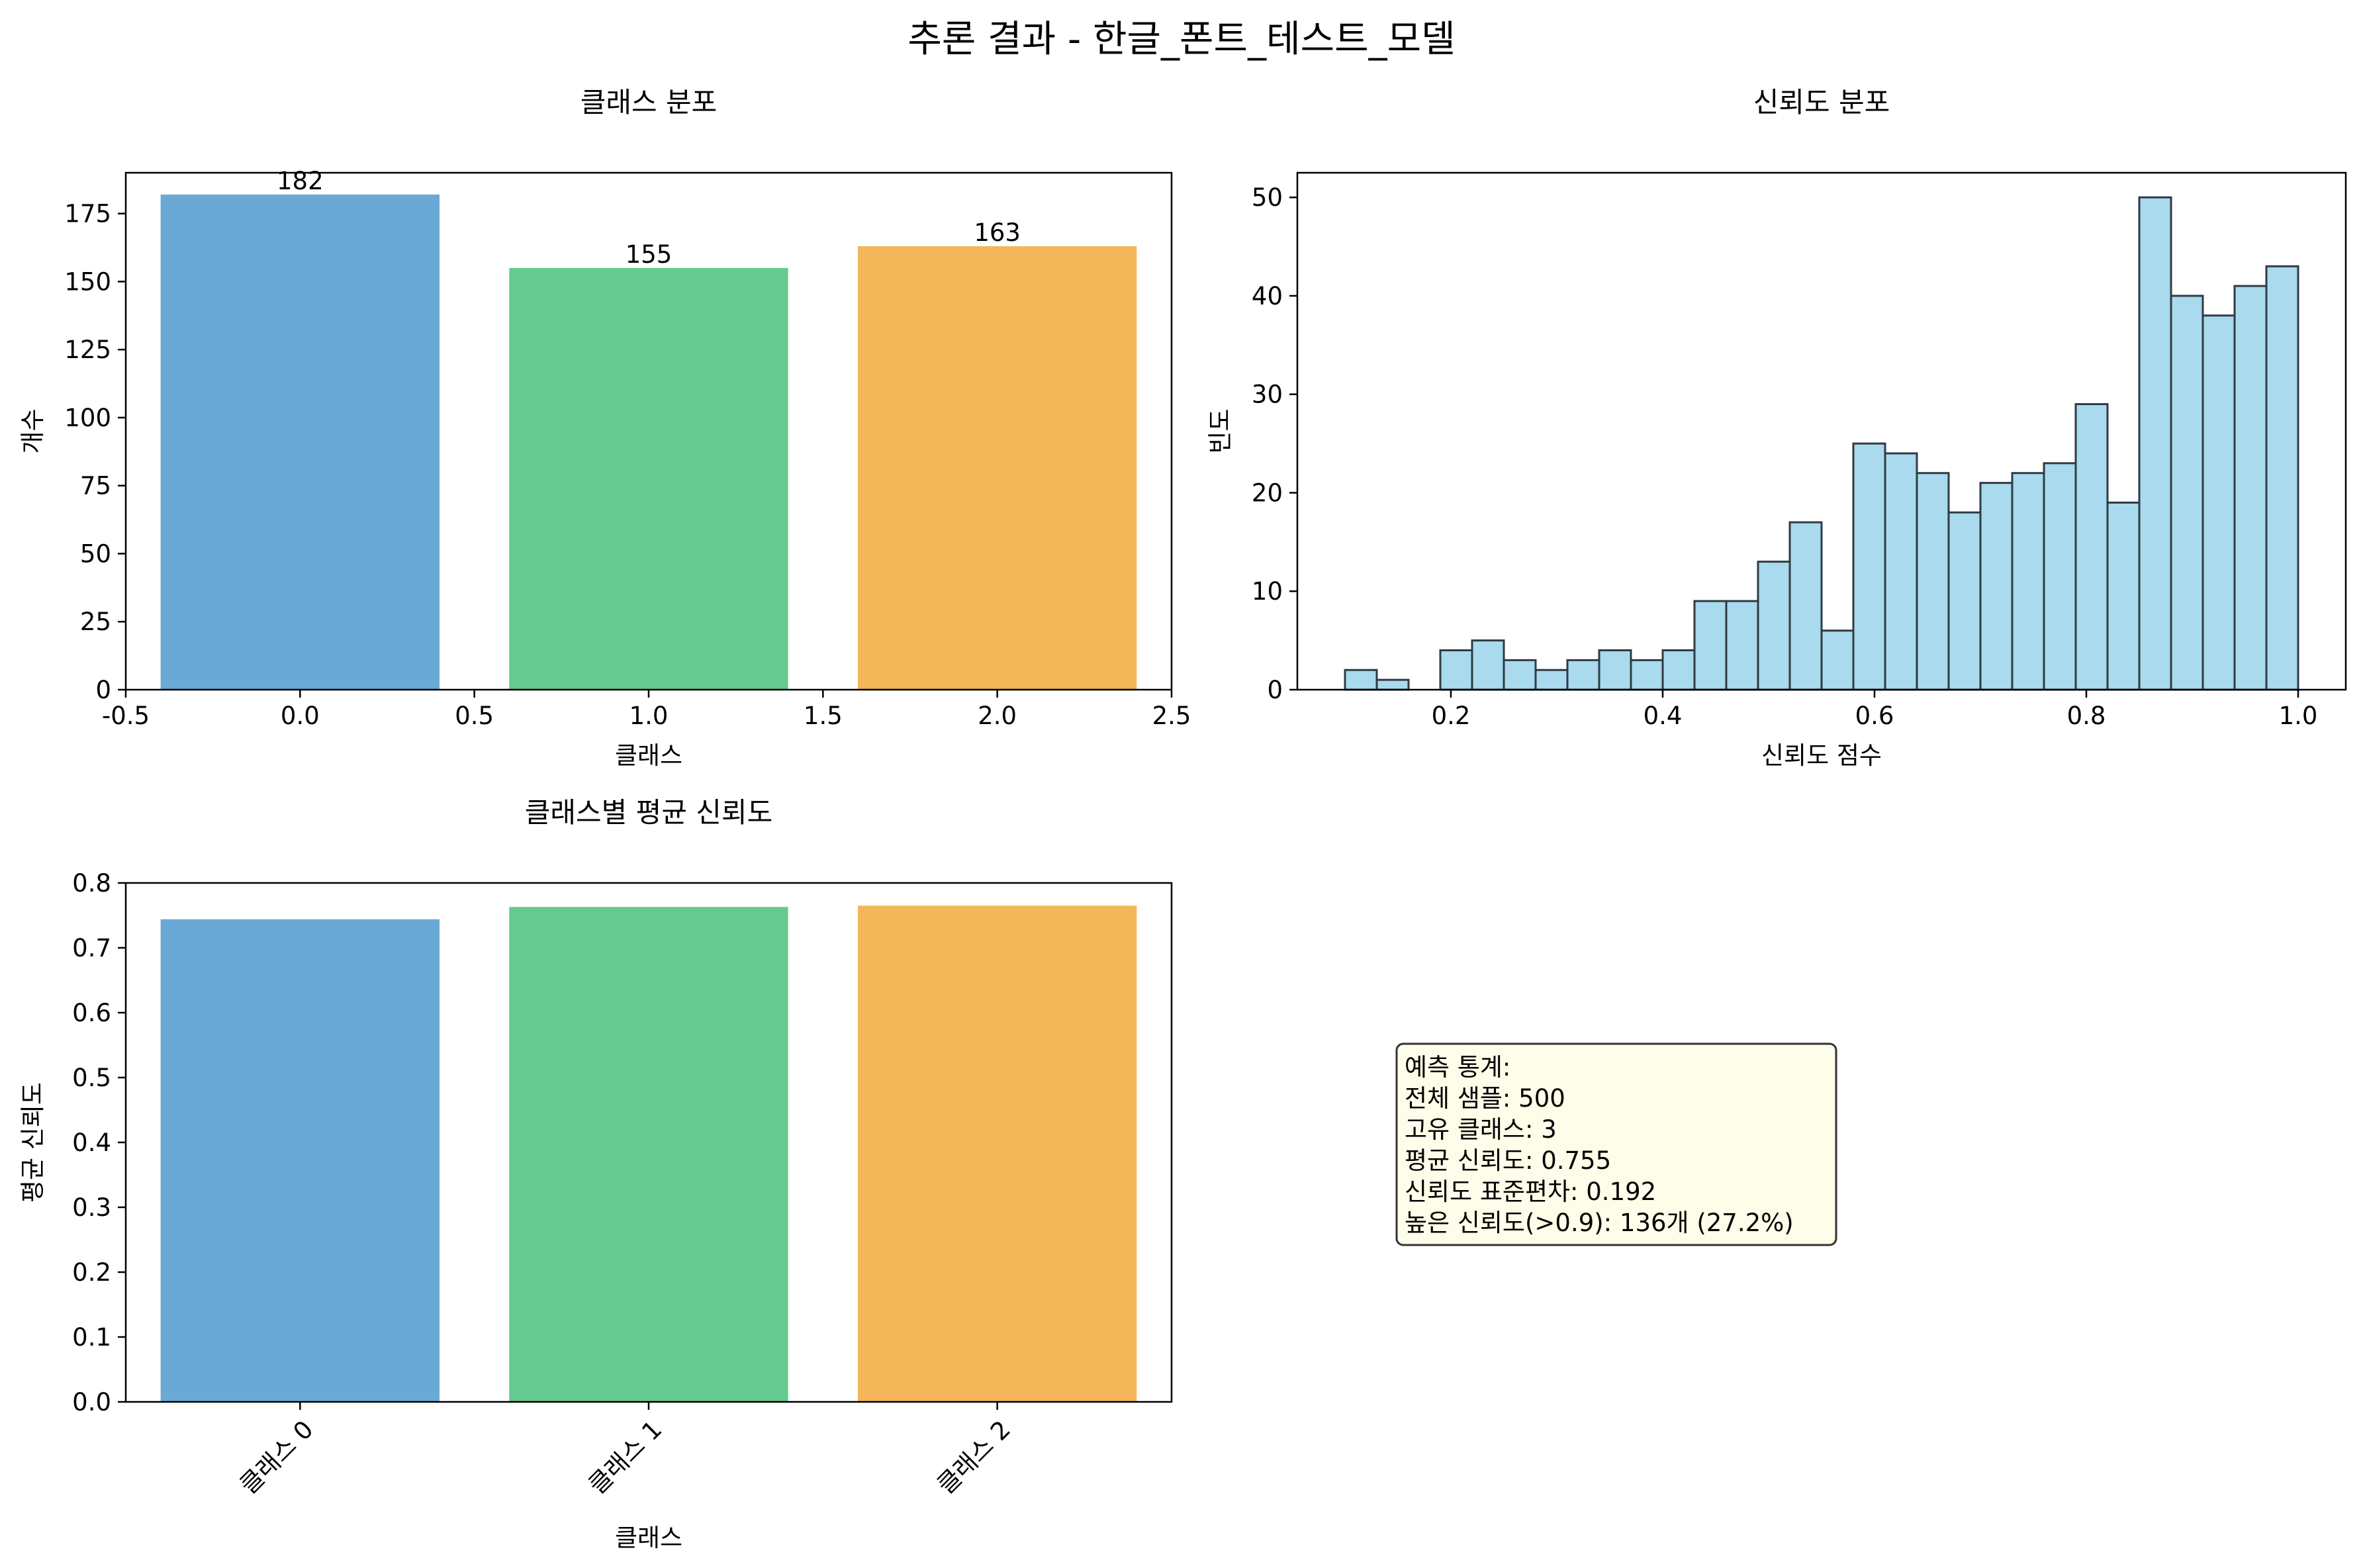 The height and width of the screenshot is (1568, 2363). Describe the element at coordinates (625, 1457) in the screenshot. I see `x-tick-label: 클래스 1` at that location.